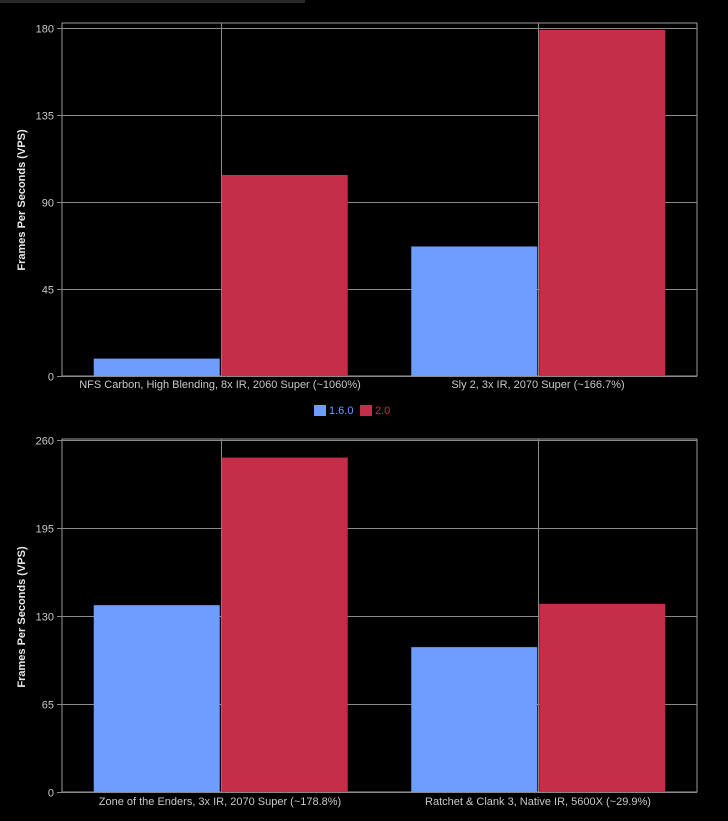  I want to click on chart-1-y-tick-180: 180, so click(45, 30).